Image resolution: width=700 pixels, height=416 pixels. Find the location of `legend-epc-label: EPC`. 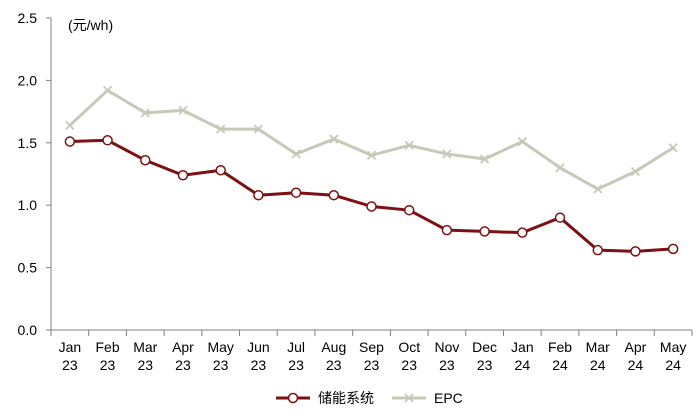

legend-epc-label: EPC is located at coordinates (448, 398).